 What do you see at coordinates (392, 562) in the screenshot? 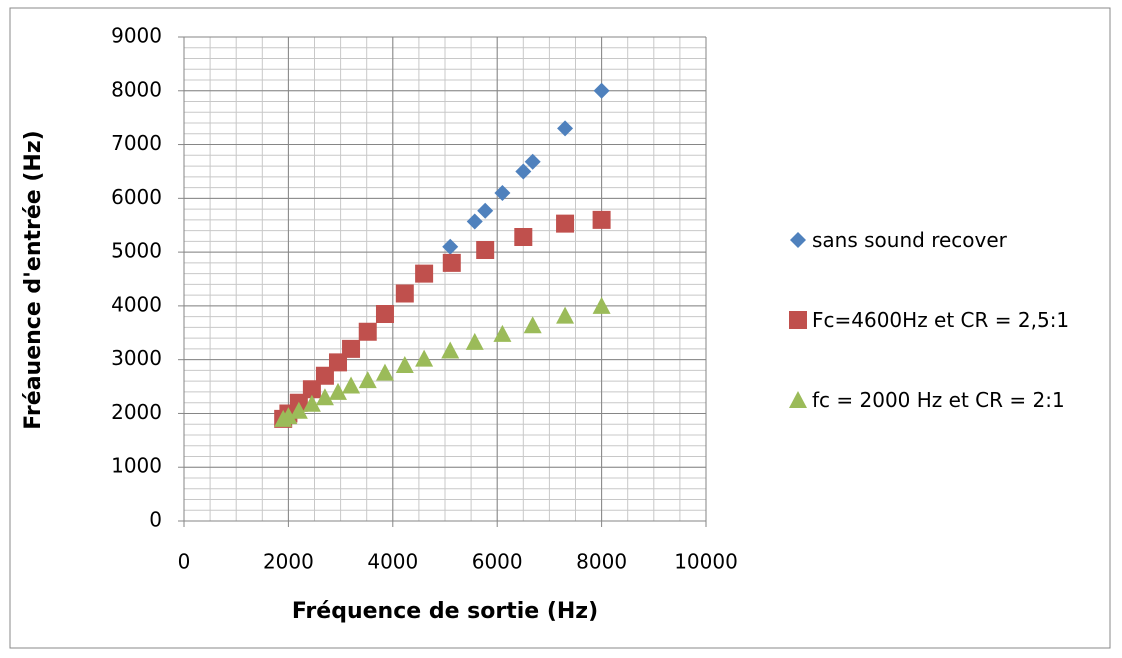
I see `x-tick-label: 4000` at bounding box center [392, 562].